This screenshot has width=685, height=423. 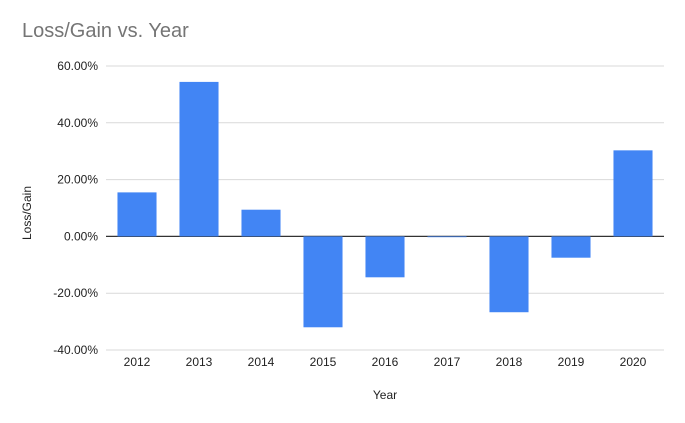 I want to click on x-tick-label: 2019, so click(x=571, y=362).